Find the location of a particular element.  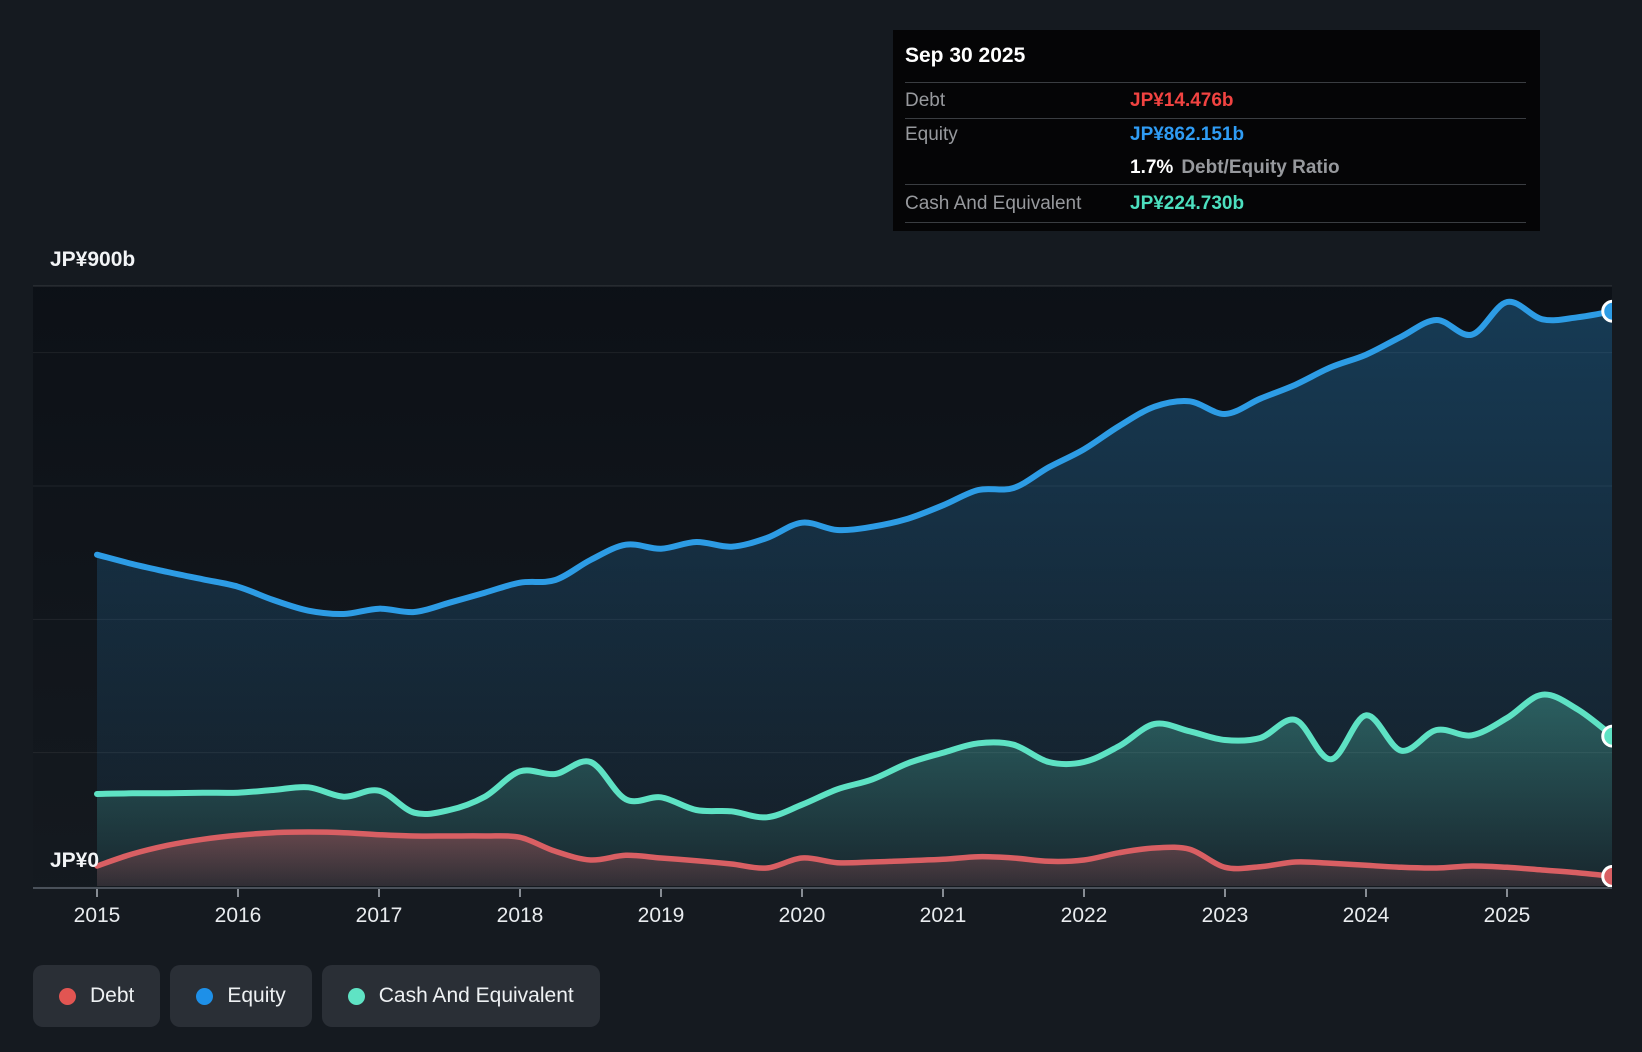

x-axis-label-2017: 2017 is located at coordinates (379, 915).